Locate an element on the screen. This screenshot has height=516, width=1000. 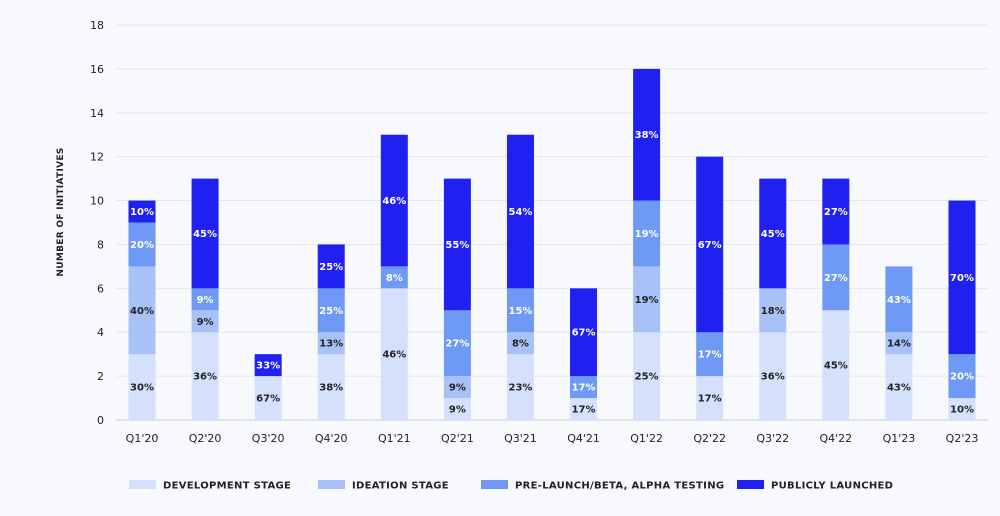
data-label: 13% is located at coordinates (331, 344).